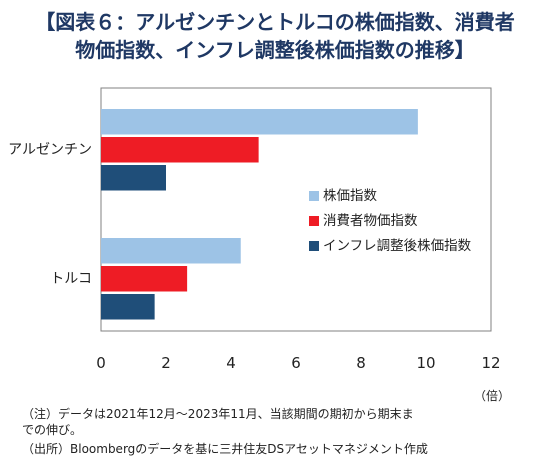 The width and height of the screenshot is (550, 475). Describe the element at coordinates (397, 246) in the screenshot. I see `legend-label-3: インフレ調整後株価指数` at that location.